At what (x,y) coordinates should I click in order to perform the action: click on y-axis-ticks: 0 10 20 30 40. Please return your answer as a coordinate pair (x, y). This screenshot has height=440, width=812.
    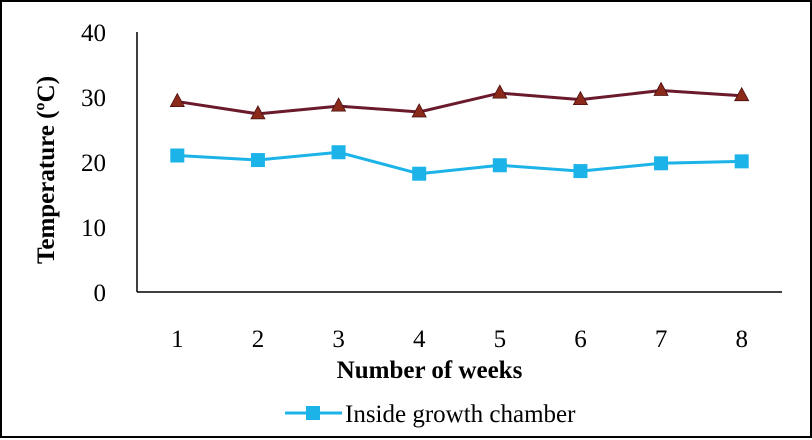
    Looking at the image, I should click on (93, 163).